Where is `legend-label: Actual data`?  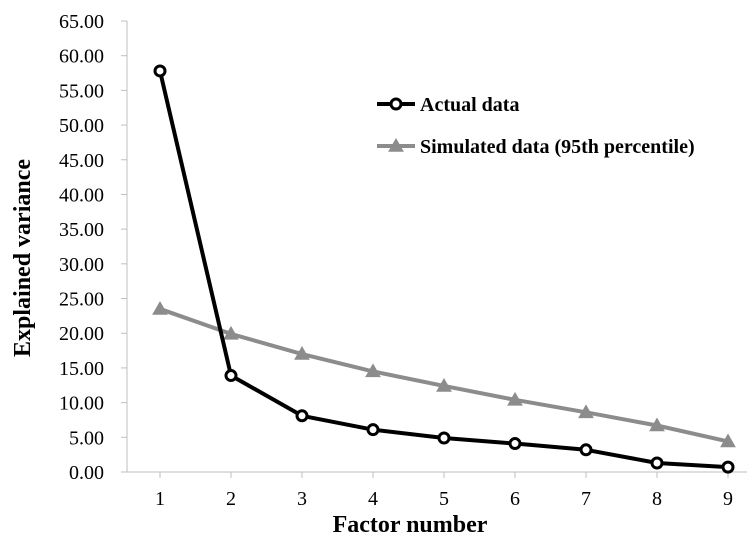 legend-label: Actual data is located at coordinates (469, 105).